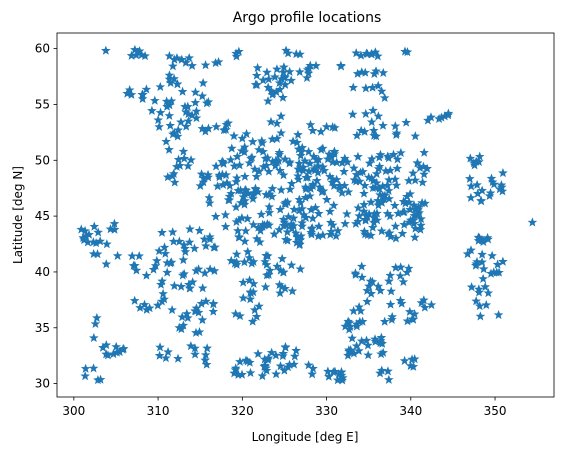 This screenshot has width=563, height=458. I want to click on y-tick-label: 60, so click(42, 49).